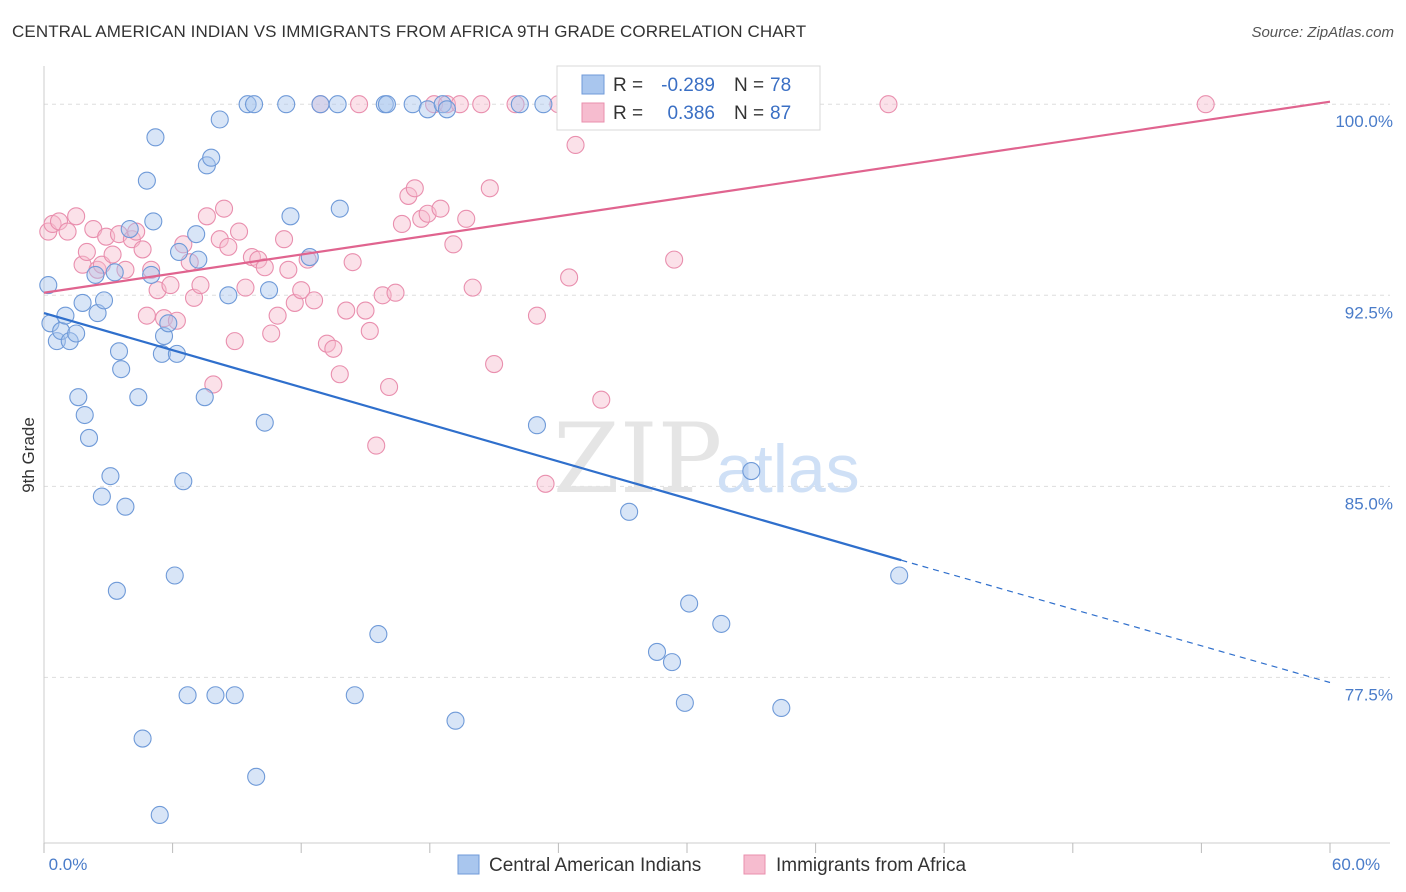 The height and width of the screenshot is (892, 1406). Describe the element at coordinates (871, 865) in the screenshot. I see `legend-pink-label: Immigrants from Africa` at that location.